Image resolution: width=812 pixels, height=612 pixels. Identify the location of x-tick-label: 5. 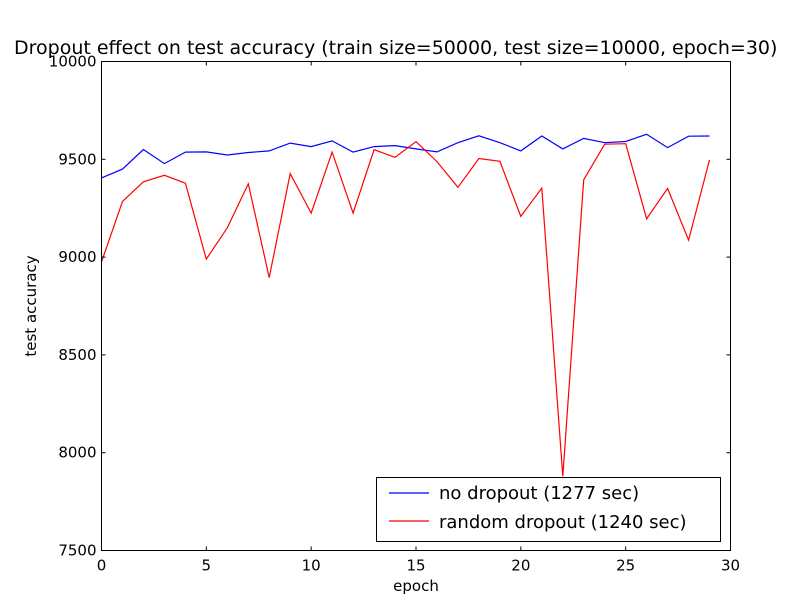
(207, 566).